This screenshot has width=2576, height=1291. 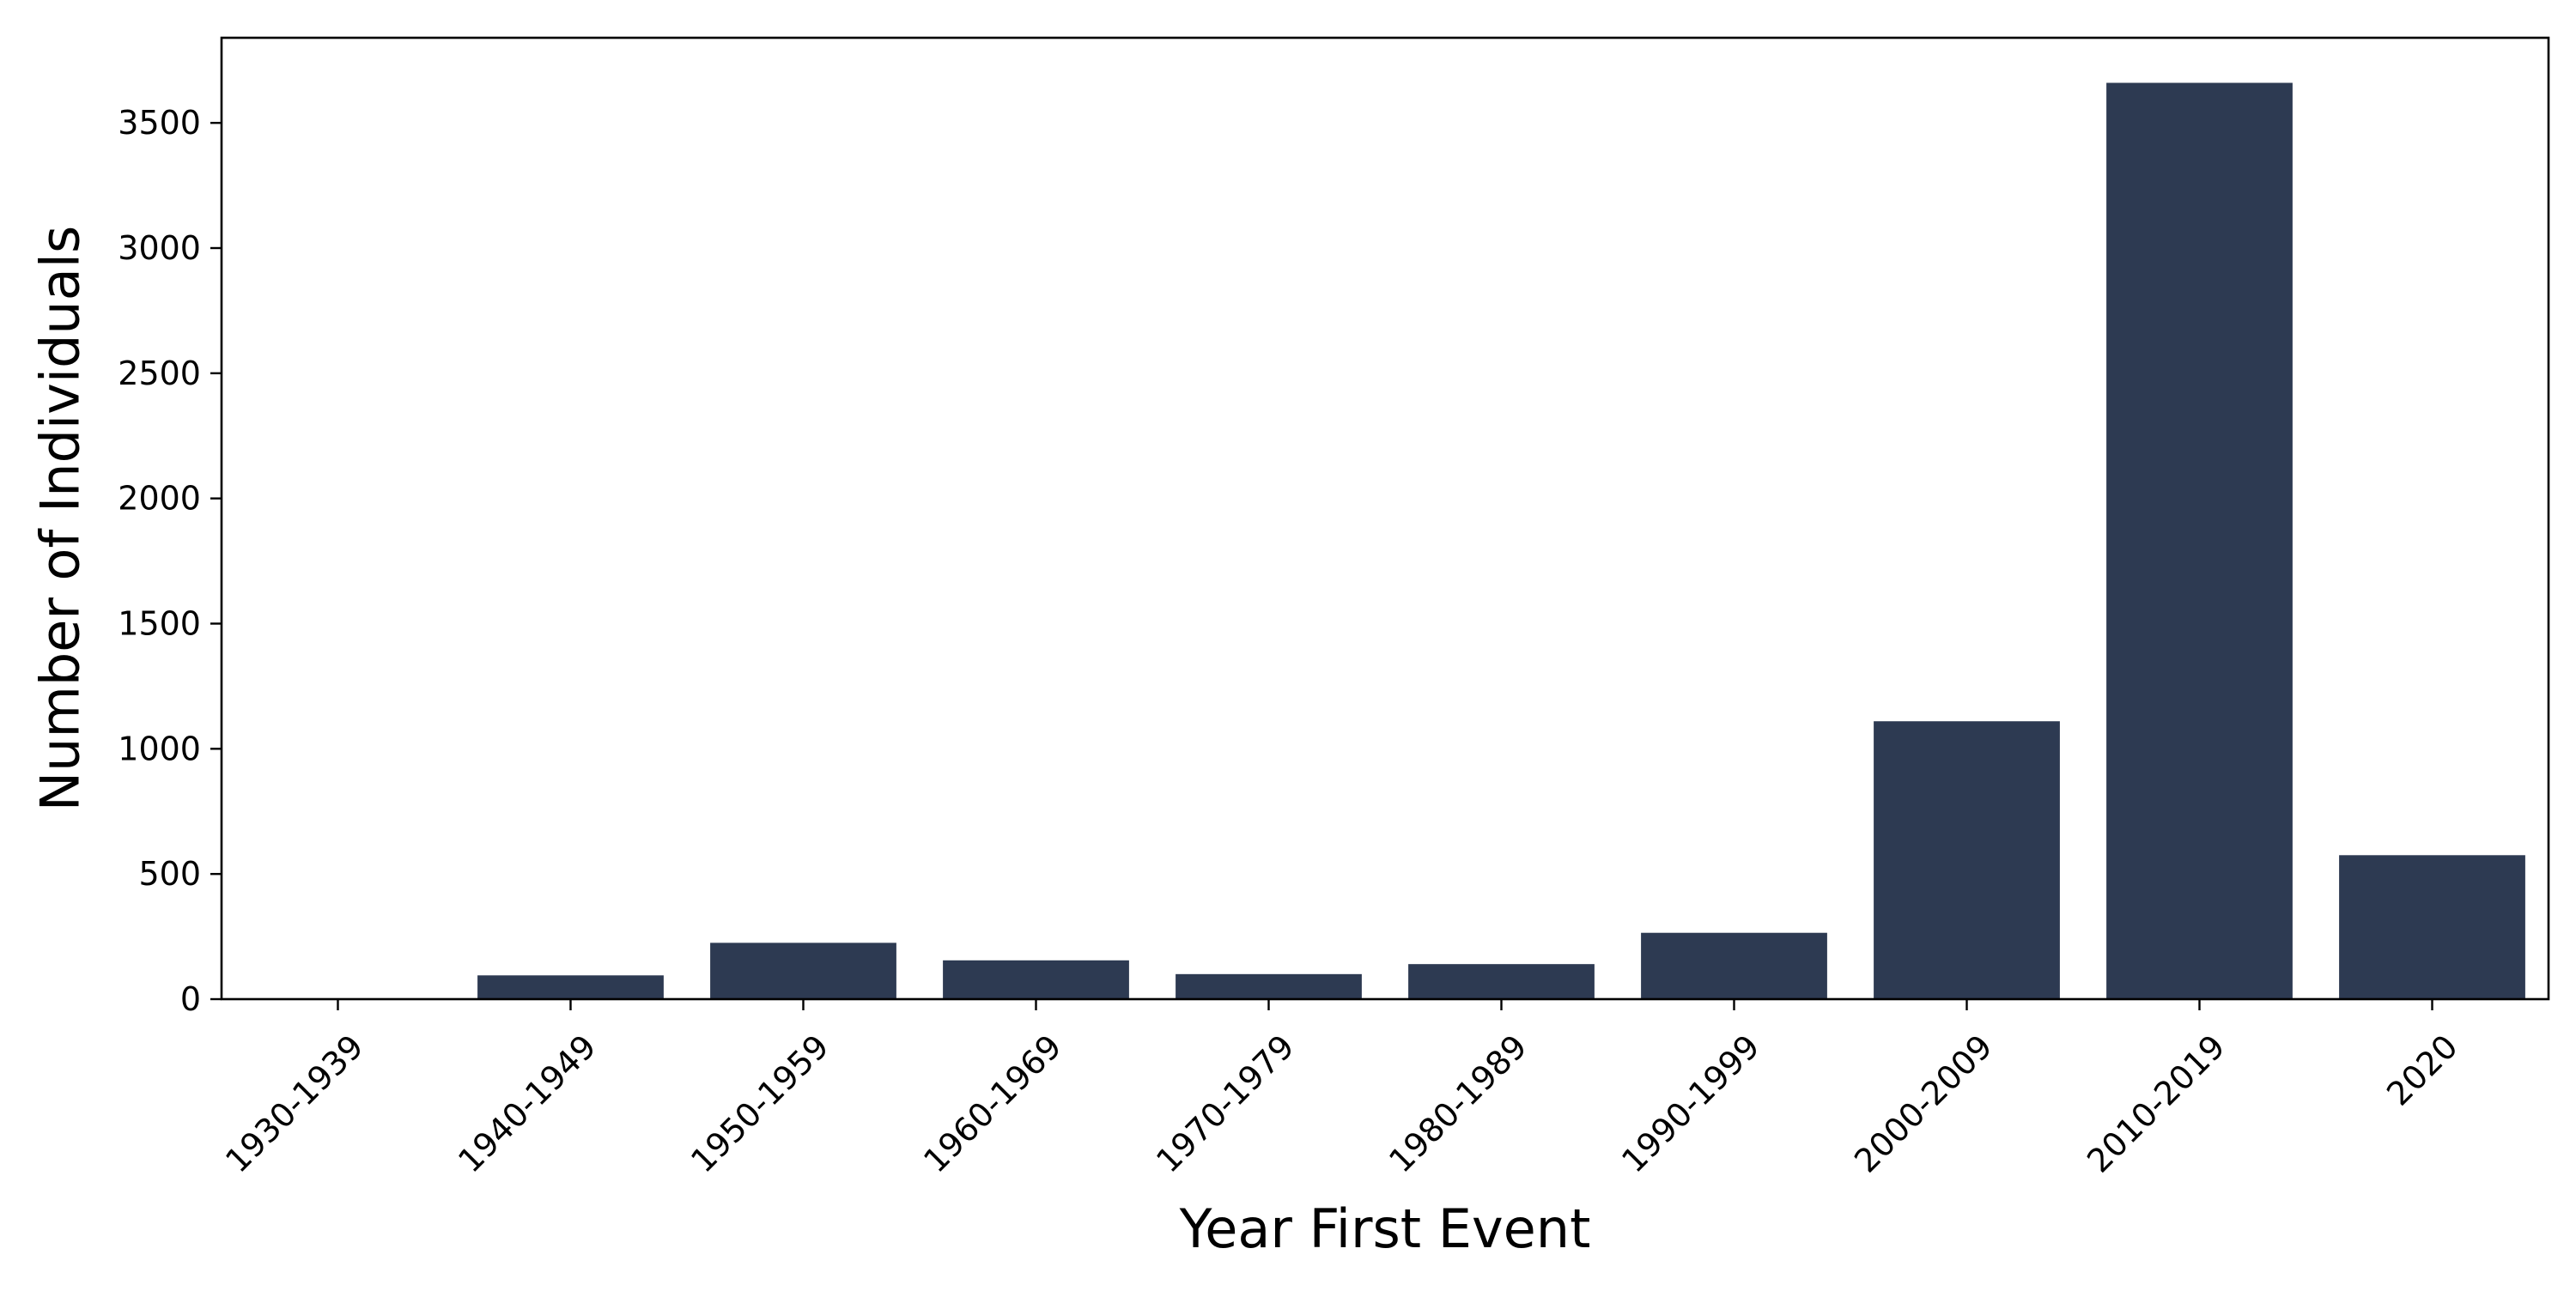 What do you see at coordinates (1458, 1103) in the screenshot?
I see `x-tick-label: 1980-1989` at bounding box center [1458, 1103].